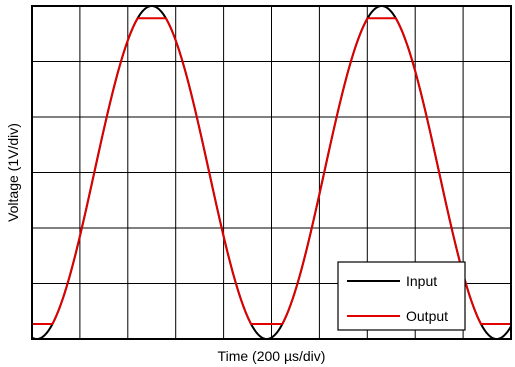  What do you see at coordinates (13, 172) in the screenshot?
I see `y-axis-label: Voltage (1V/div)` at bounding box center [13, 172].